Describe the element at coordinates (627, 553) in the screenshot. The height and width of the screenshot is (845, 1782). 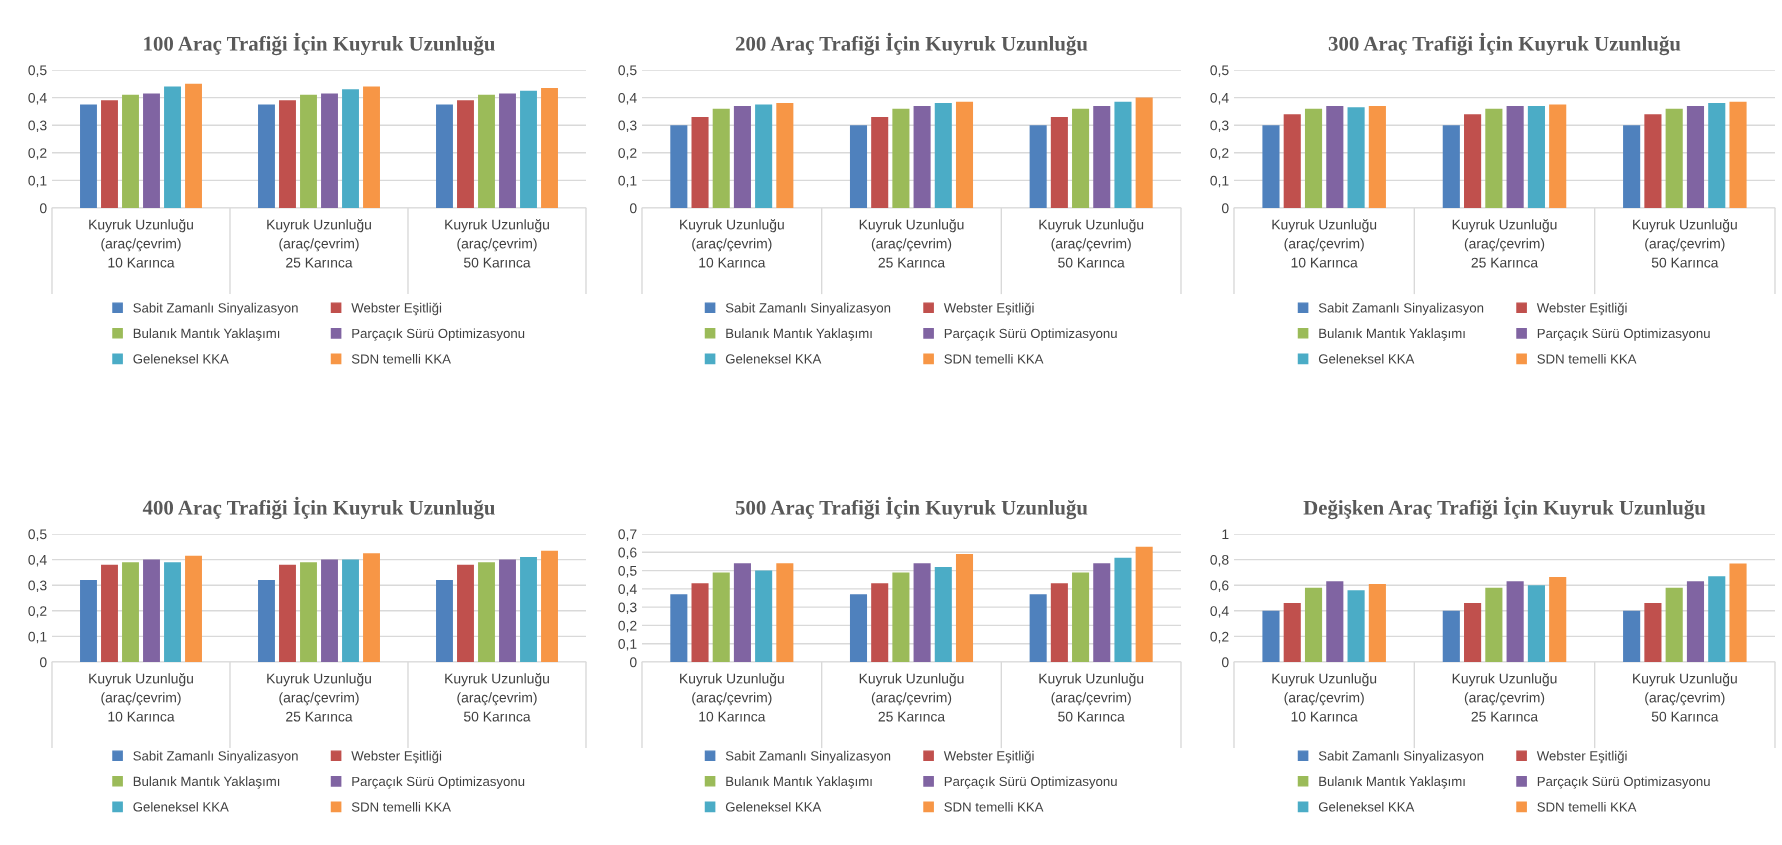
I see `y-tick-label: 0,6` at that location.